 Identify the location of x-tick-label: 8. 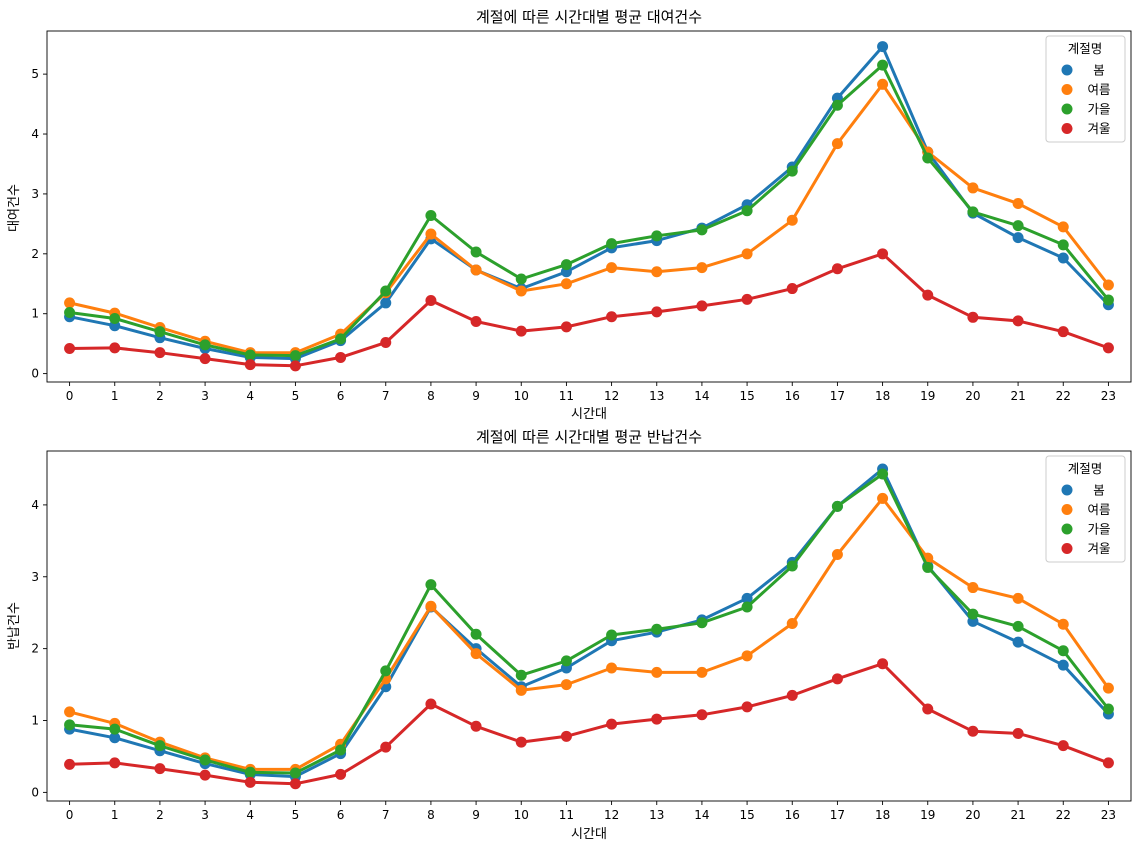
(431, 815).